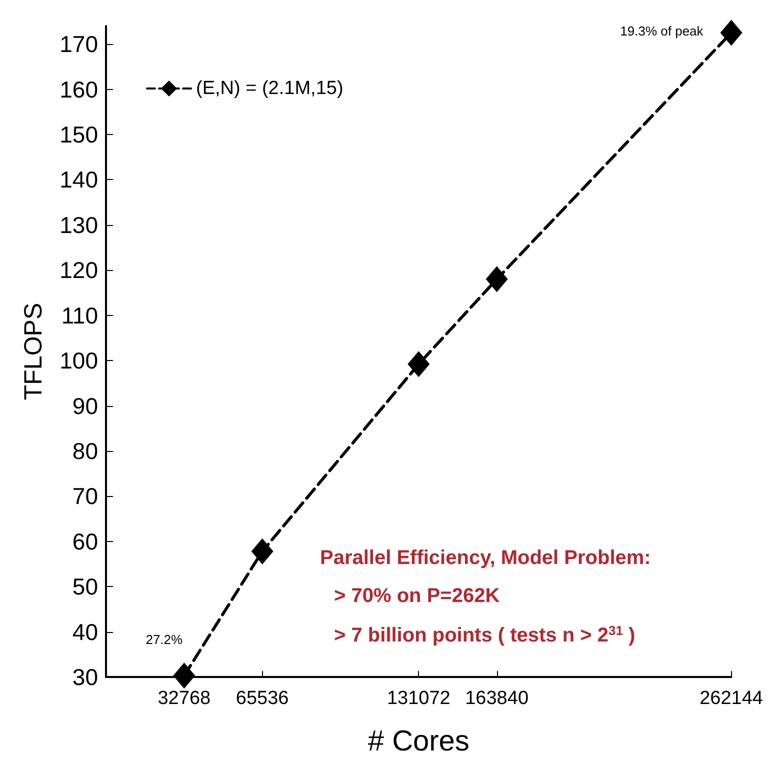  I want to click on y-tick-label: 60, so click(85, 541).